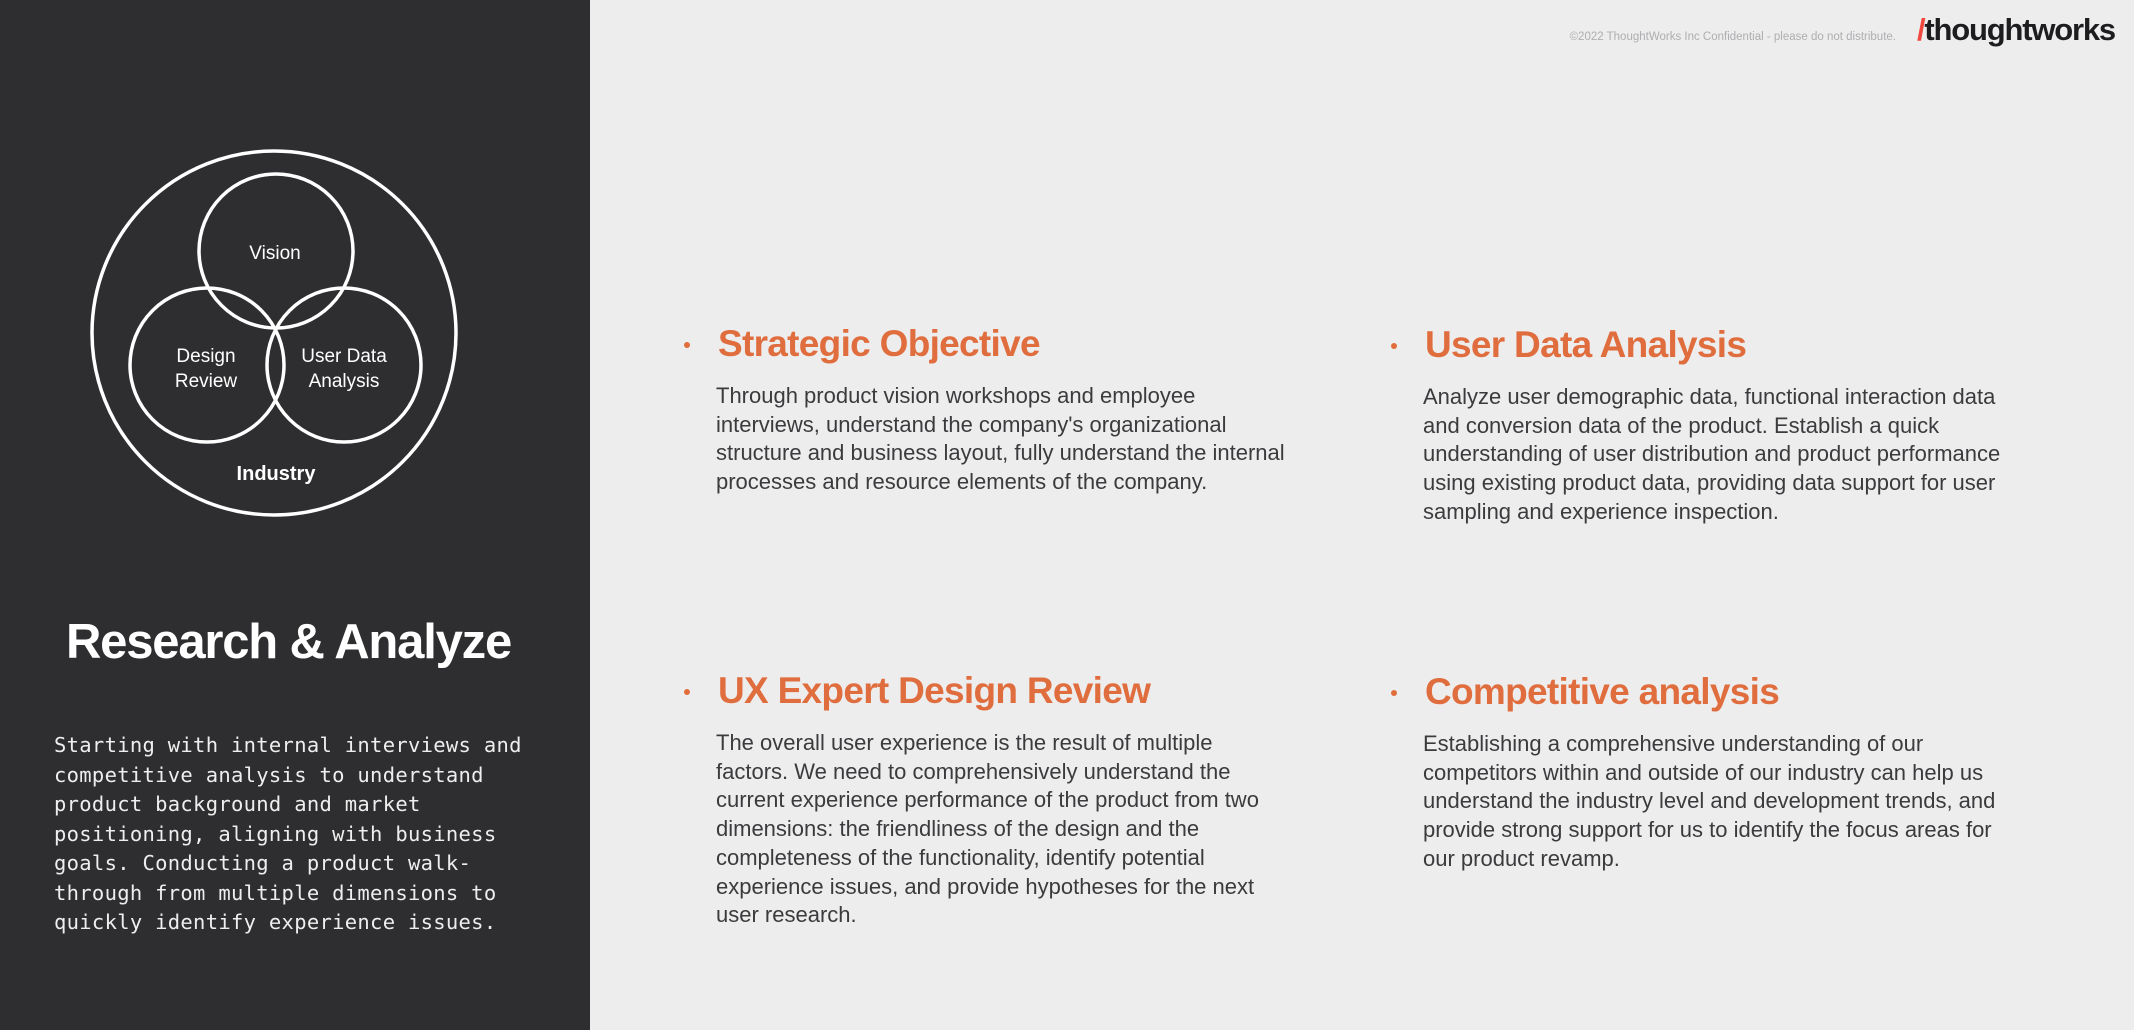 The height and width of the screenshot is (1030, 2134). I want to click on thoughtworks-logo: /thoughtworks, so click(2016, 30).